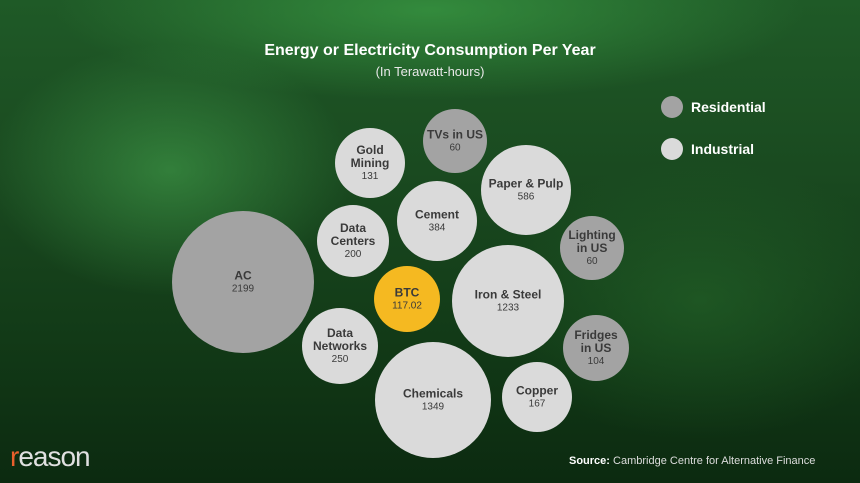 Image resolution: width=860 pixels, height=483 pixels. I want to click on bubble-label: AC, so click(243, 276).